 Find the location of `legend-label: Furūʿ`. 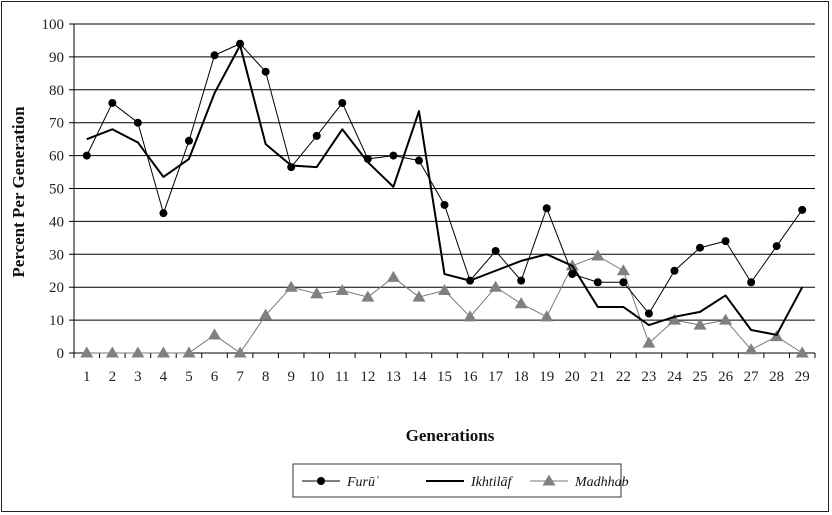

legend-label: Furūʿ is located at coordinates (363, 482).